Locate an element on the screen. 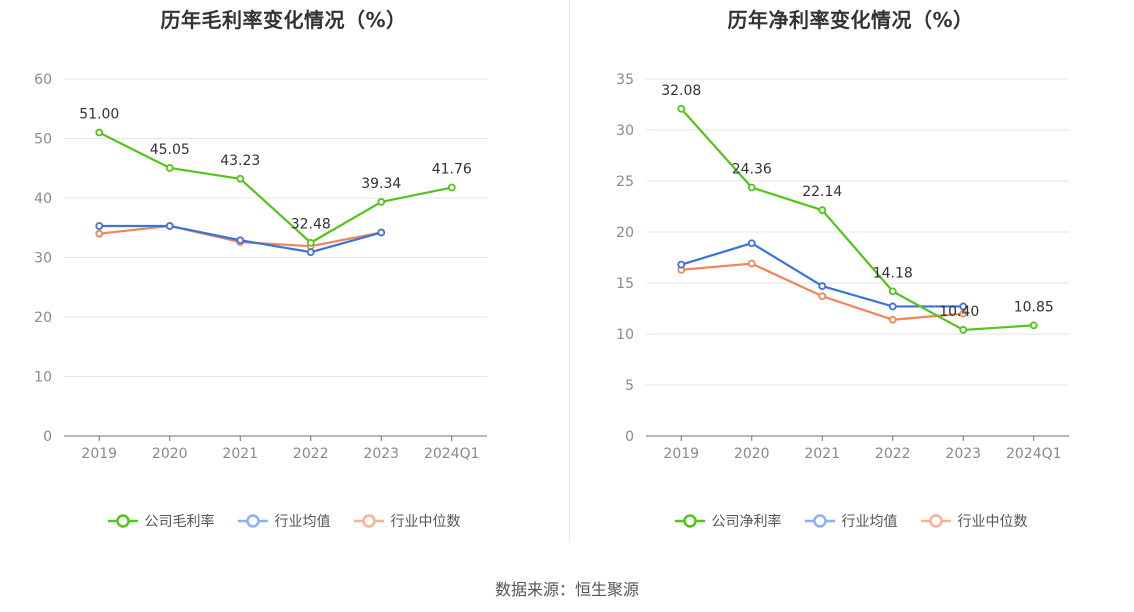 The width and height of the screenshot is (1134, 612). data-label: 10.40 is located at coordinates (959, 312).